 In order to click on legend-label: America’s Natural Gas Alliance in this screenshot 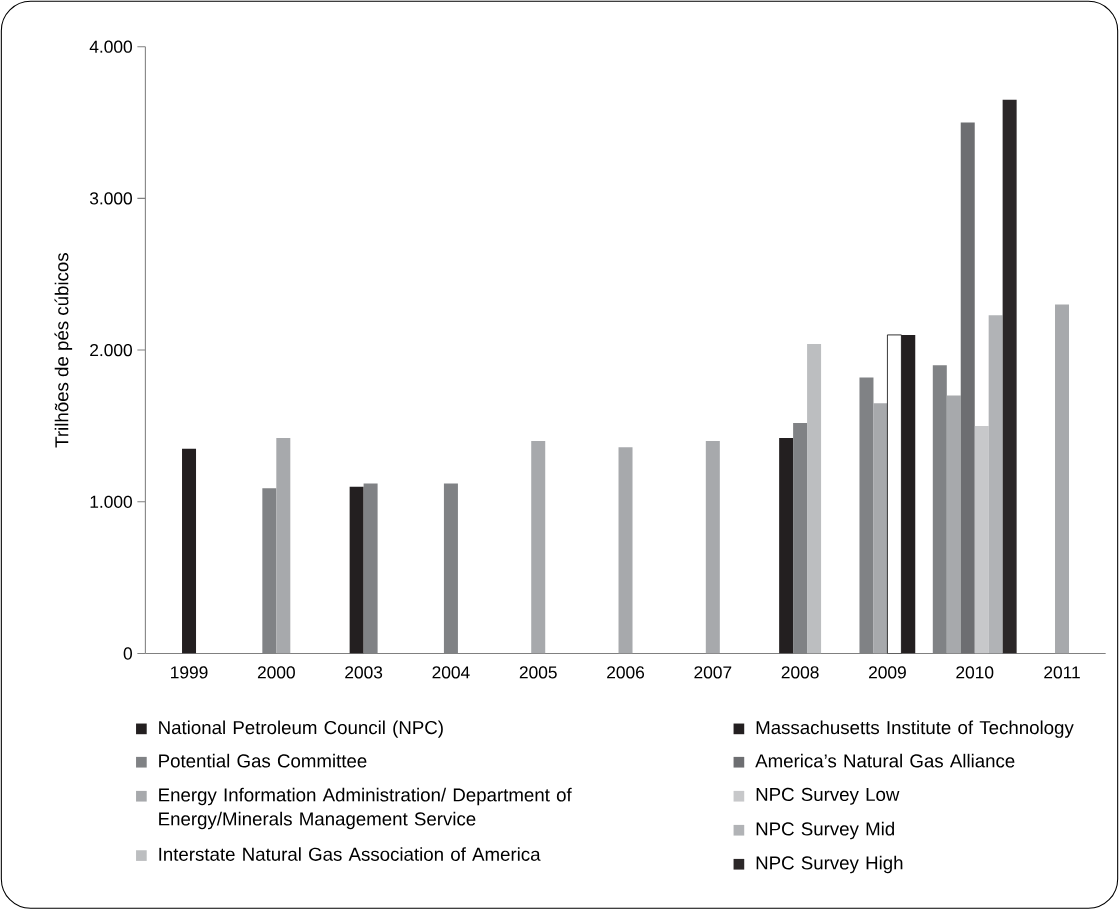, I will do `click(885, 761)`.